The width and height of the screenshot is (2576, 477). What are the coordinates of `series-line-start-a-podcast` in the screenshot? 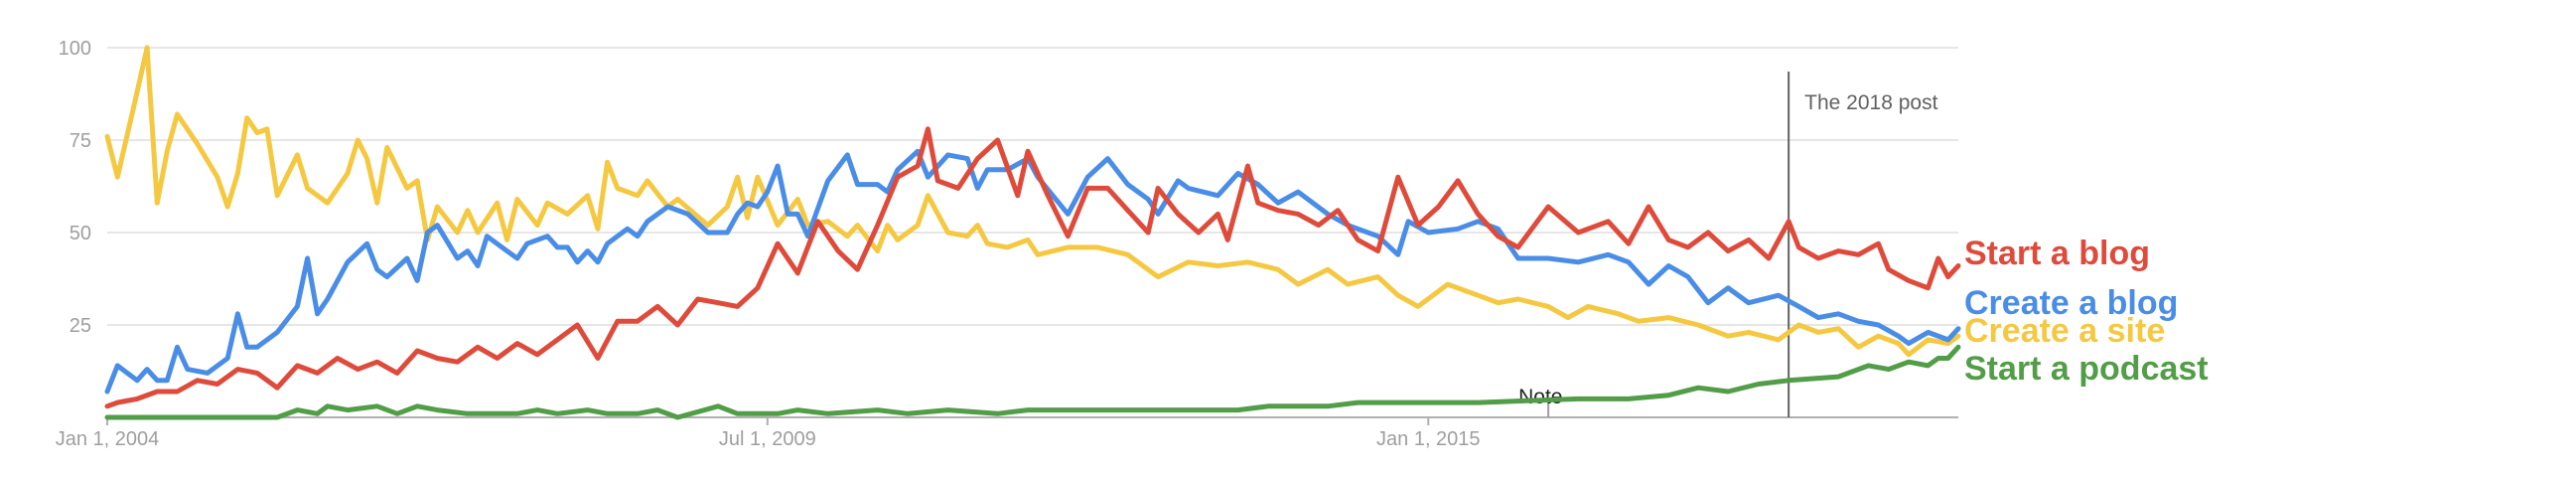 It's located at (1032, 382).